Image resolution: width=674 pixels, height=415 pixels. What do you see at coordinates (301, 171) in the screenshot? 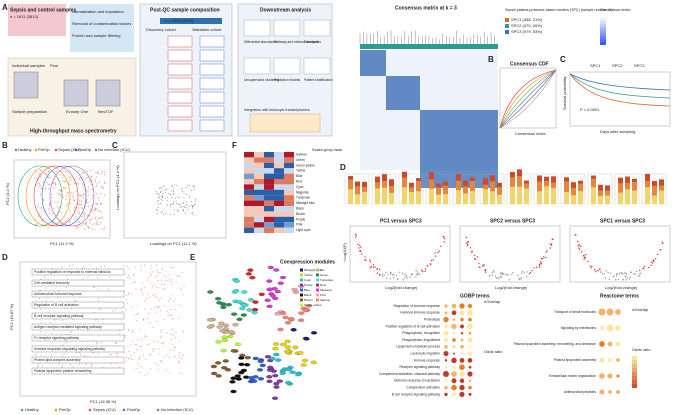
I see `module-label: Yellow` at bounding box center [301, 171].